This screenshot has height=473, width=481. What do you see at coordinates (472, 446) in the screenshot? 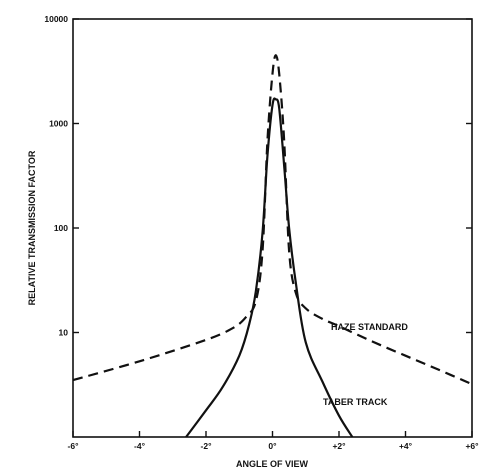
I see `x-tick-label: +6°` at bounding box center [472, 446].